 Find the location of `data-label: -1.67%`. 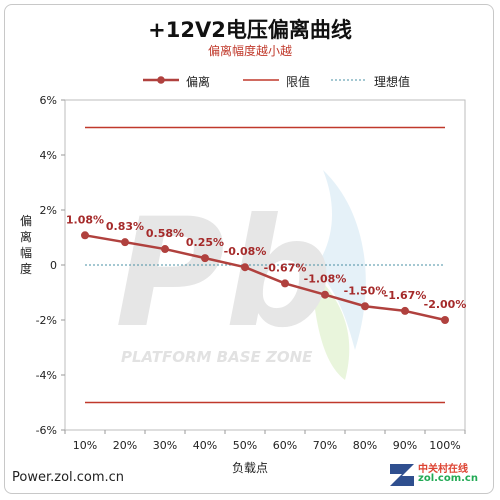

data-label: -1.67% is located at coordinates (405, 295).